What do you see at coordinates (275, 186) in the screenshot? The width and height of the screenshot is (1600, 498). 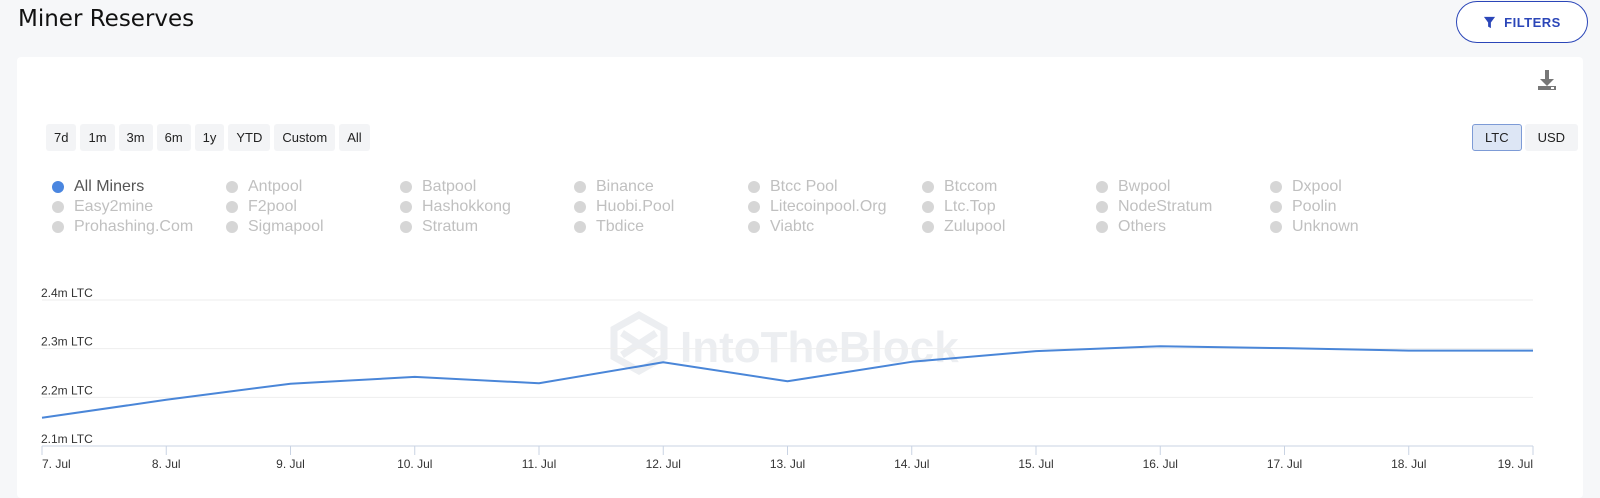 I see `legend-label: Antpool` at bounding box center [275, 186].